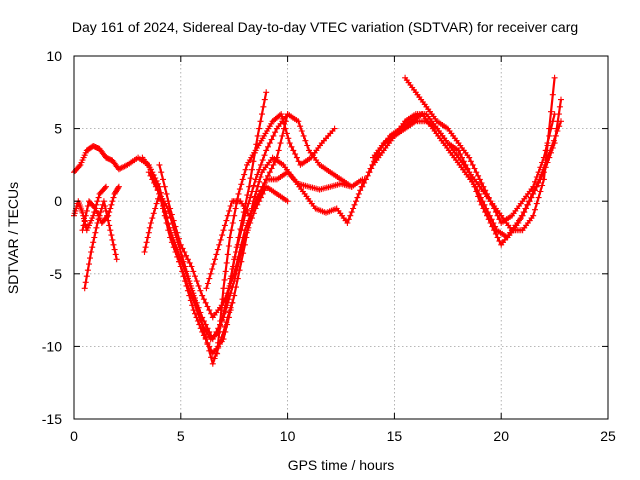 This screenshot has height=480, width=640. Describe the element at coordinates (52, 419) in the screenshot. I see `y-tick-label: -15` at that location.